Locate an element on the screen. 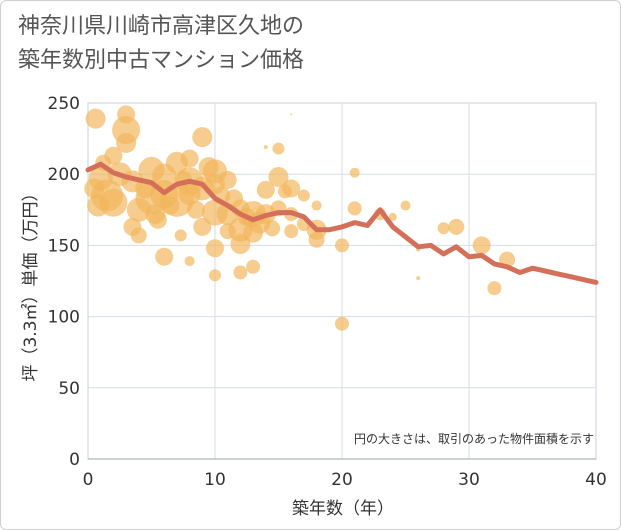 Image resolution: width=621 pixels, height=530 pixels. x-tick-label: 20 is located at coordinates (342, 480).